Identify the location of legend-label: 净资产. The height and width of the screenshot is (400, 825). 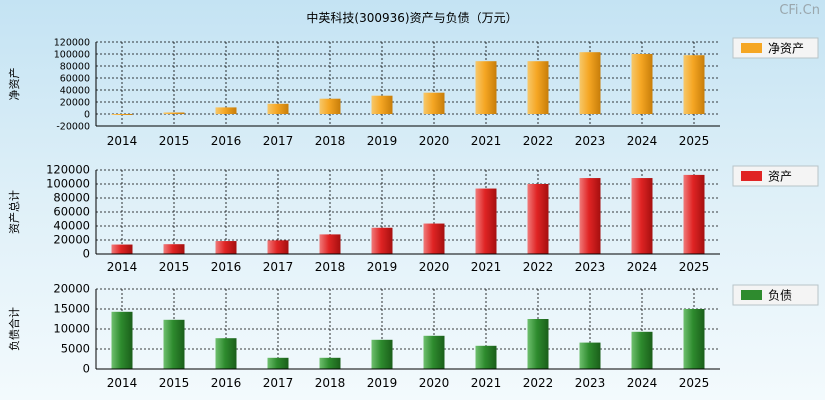
(786, 49).